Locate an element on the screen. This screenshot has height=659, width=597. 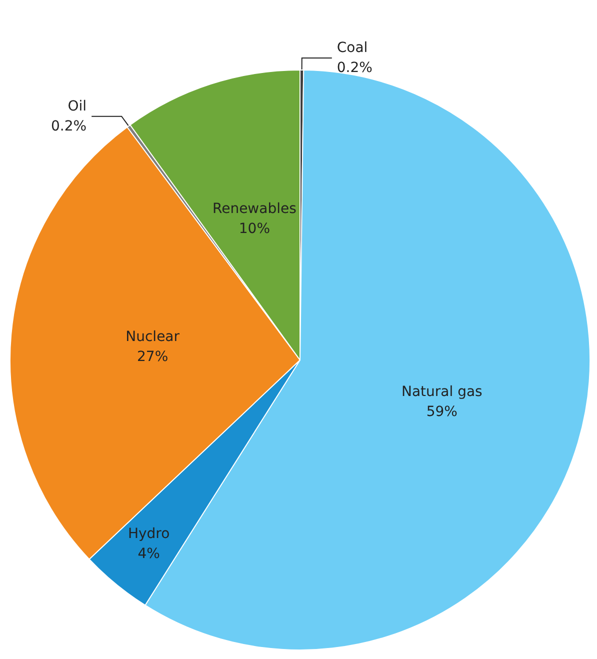
slice-label: Hydro is located at coordinates (149, 534).